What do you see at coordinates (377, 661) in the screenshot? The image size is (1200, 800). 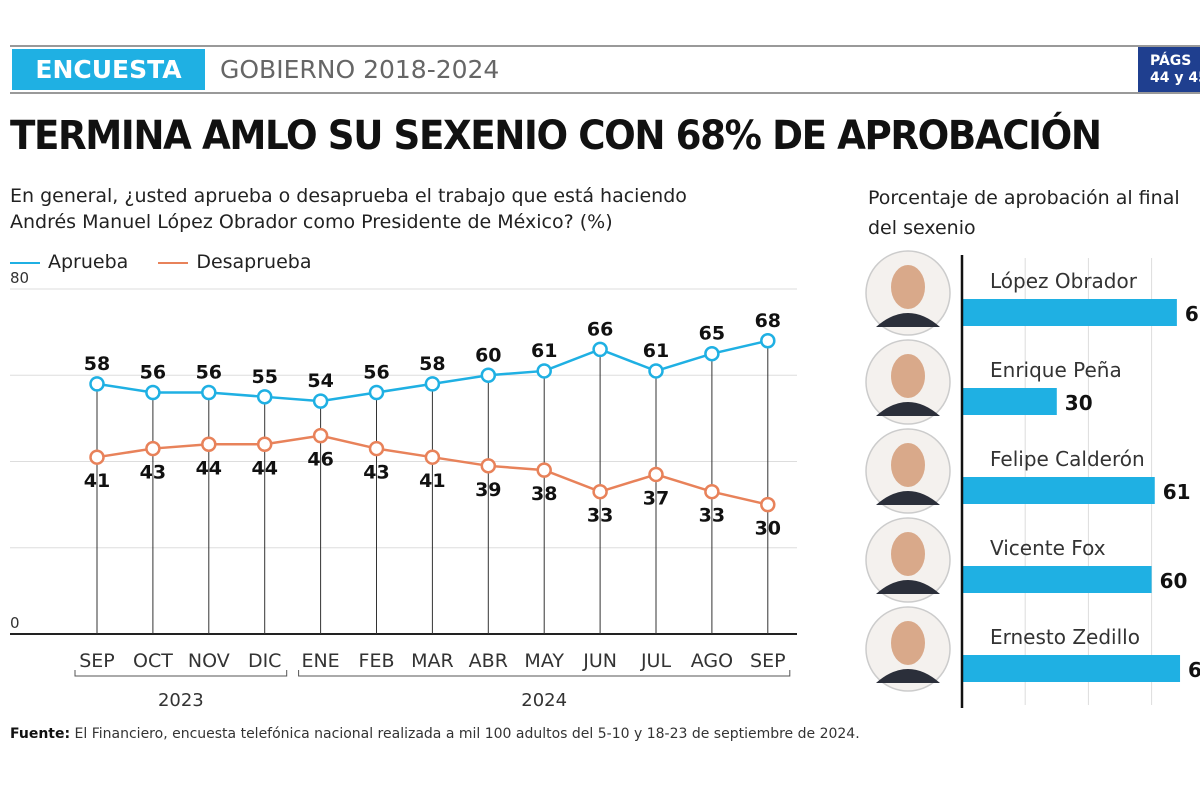 I see `x-tick-label: FEB` at bounding box center [377, 661].